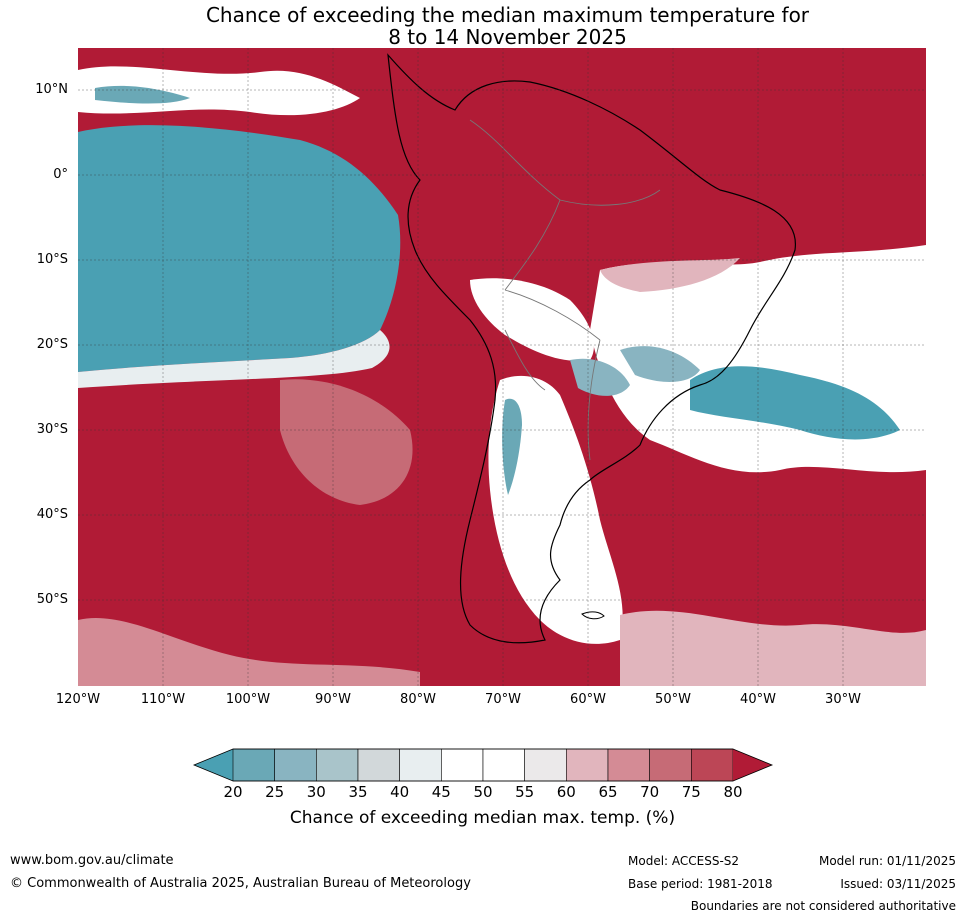  What do you see at coordinates (249, 652) in the screenshot?
I see `southern-strip` at bounding box center [249, 652].